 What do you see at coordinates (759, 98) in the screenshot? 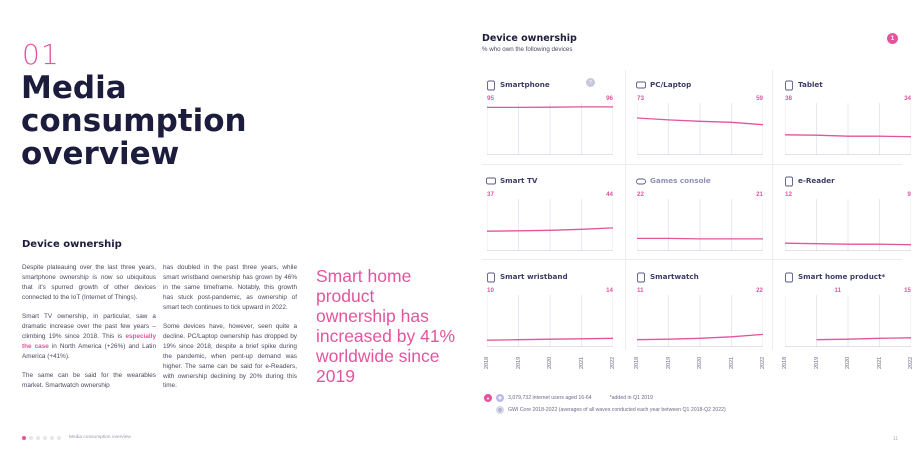
I see `end-value-label: 59` at bounding box center [759, 98].